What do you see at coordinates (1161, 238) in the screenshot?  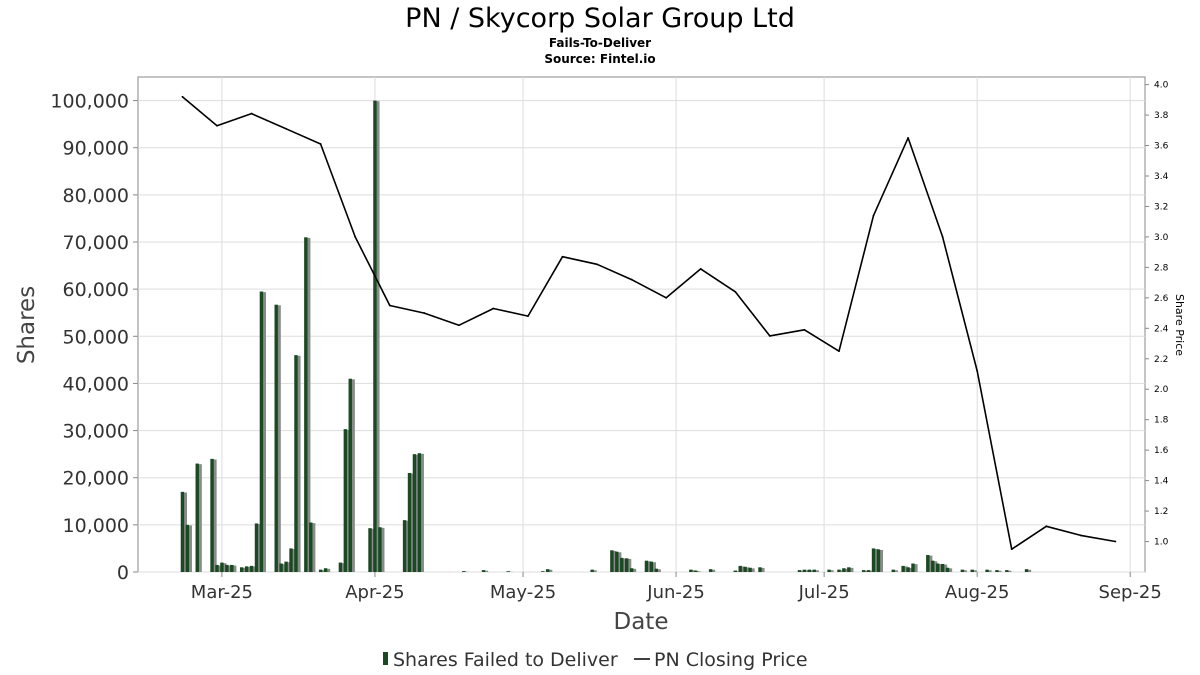 I see `y2-tick-label: 3.0` at bounding box center [1161, 238].